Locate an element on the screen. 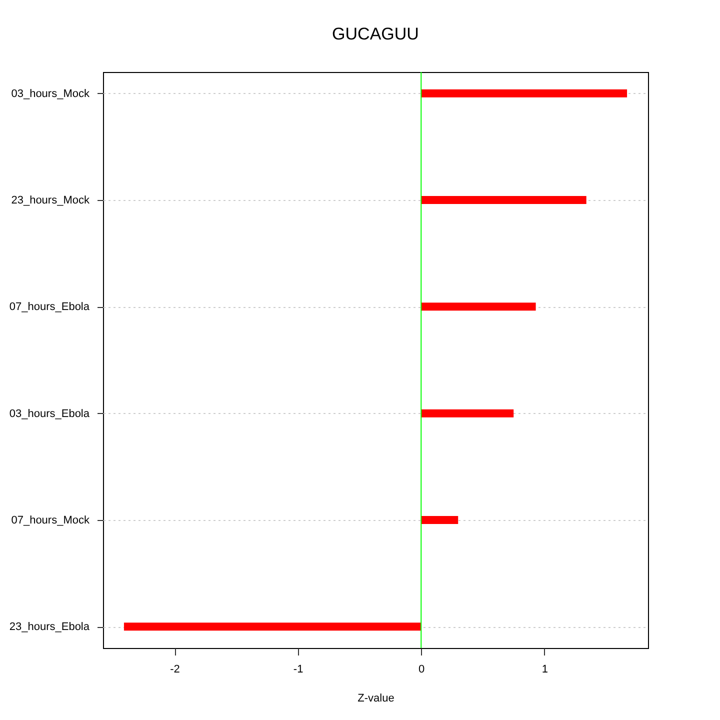 The image size is (720, 720). x-axis-title: Z-value is located at coordinates (376, 698).